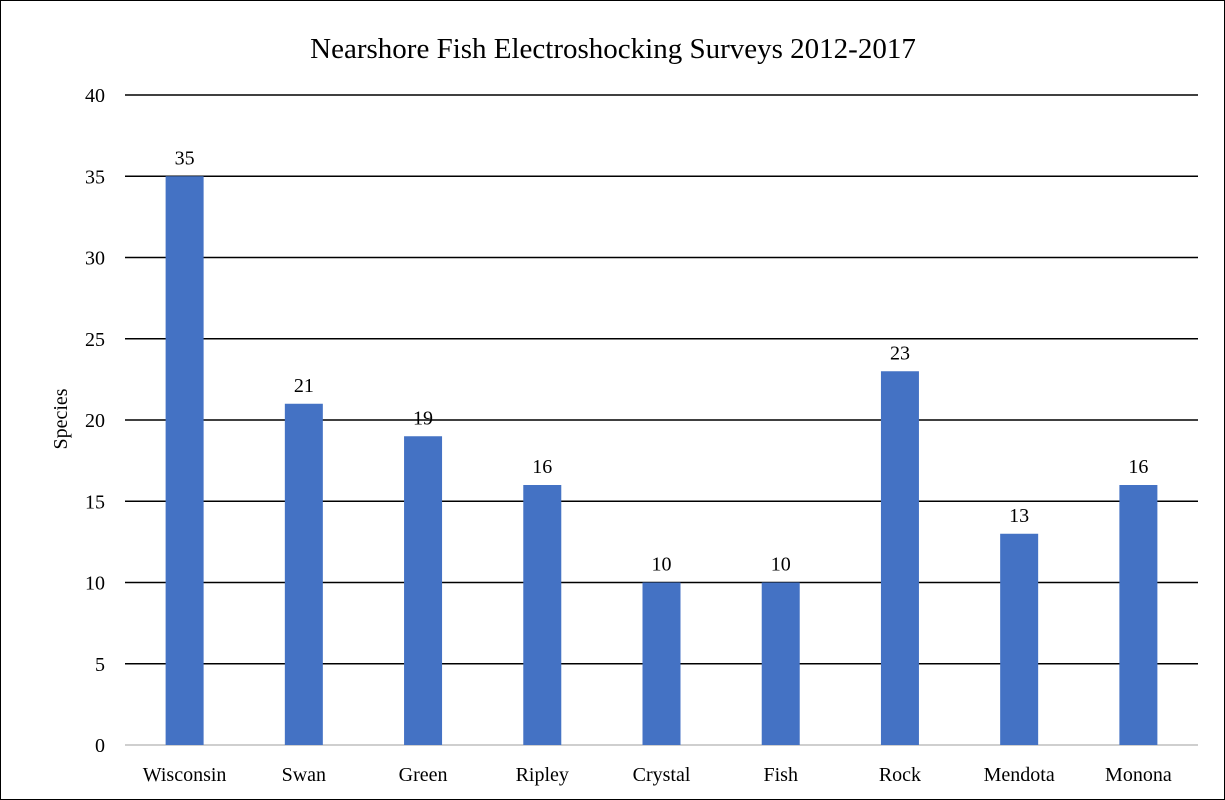 The width and height of the screenshot is (1225, 800). What do you see at coordinates (95, 584) in the screenshot?
I see `y-tick-label: 10` at bounding box center [95, 584].